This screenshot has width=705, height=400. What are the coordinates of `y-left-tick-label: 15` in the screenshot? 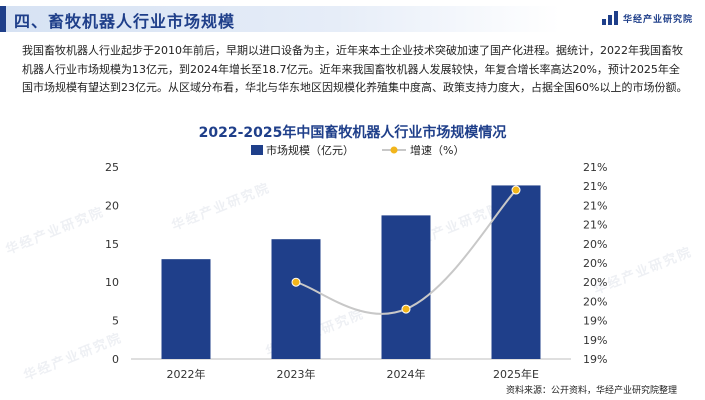 It's located at (112, 244).